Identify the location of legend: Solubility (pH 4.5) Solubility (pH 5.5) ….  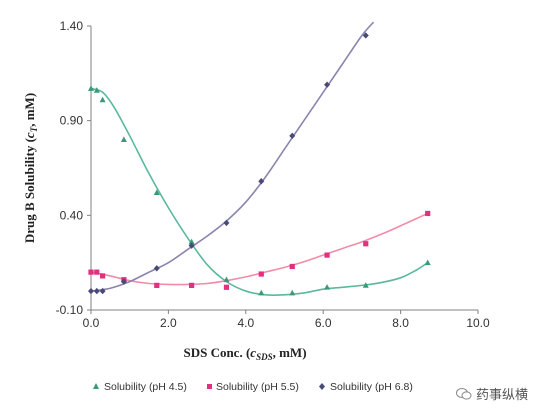
(253, 387).